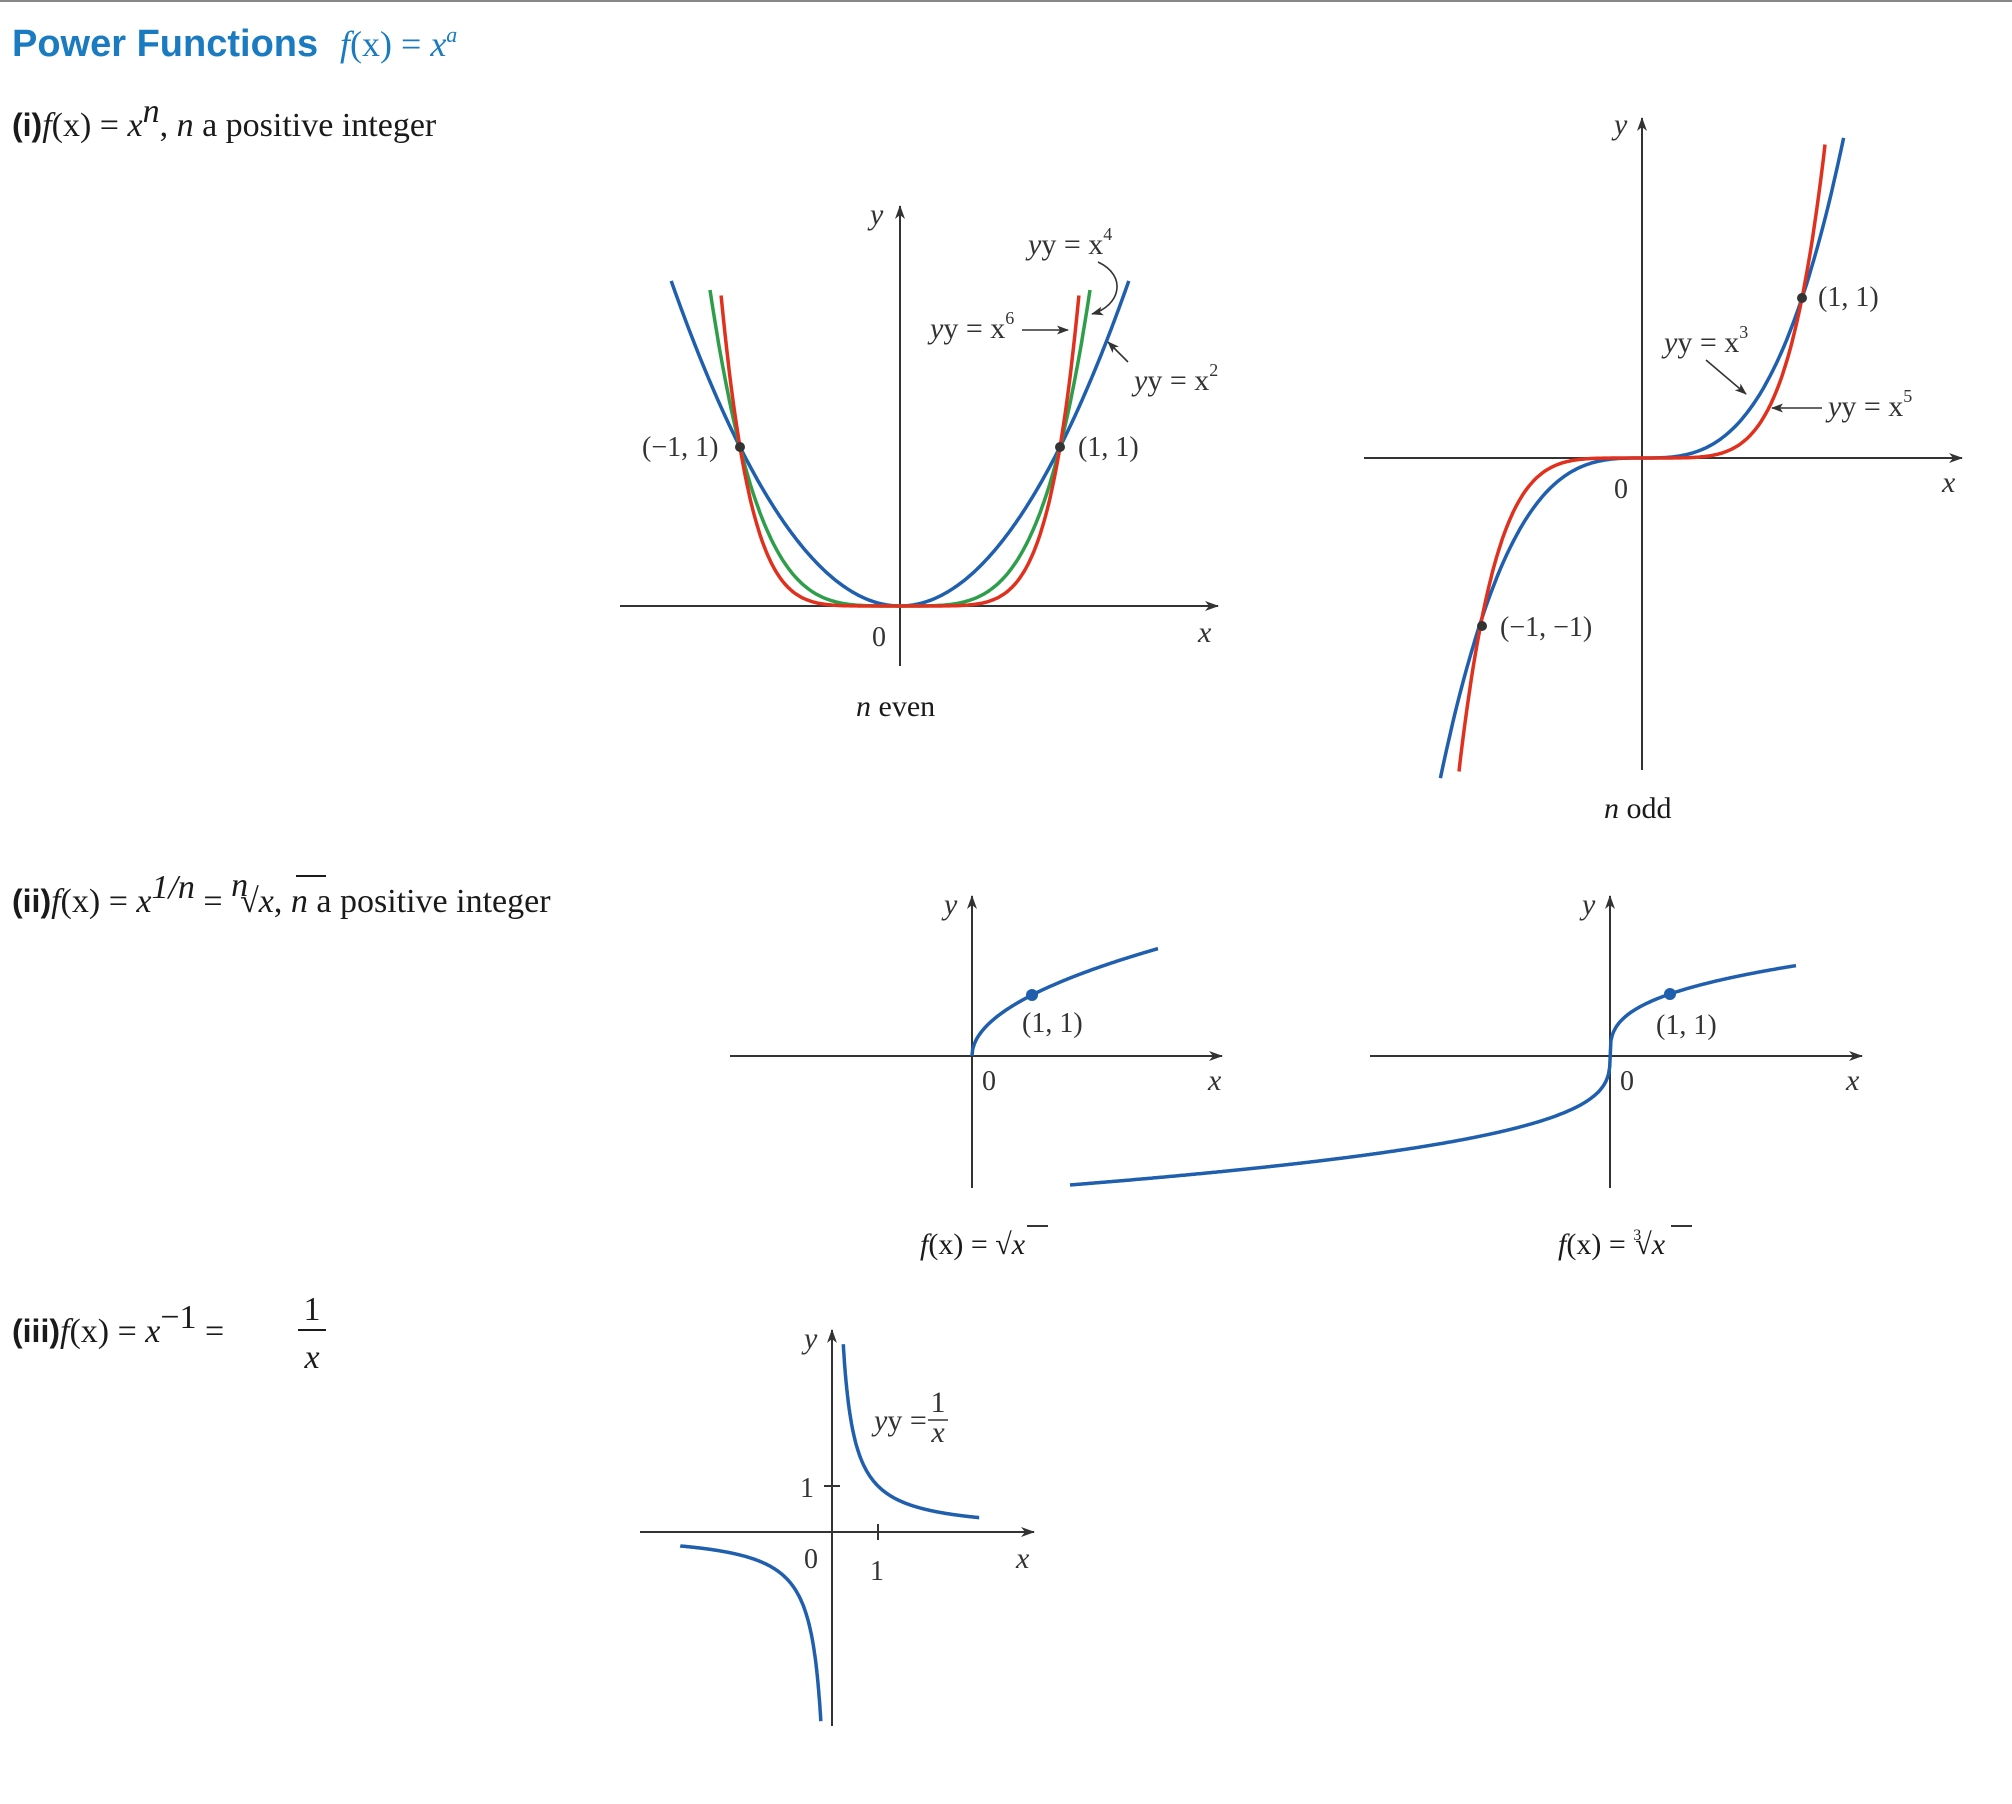  What do you see at coordinates (118, 1324) in the screenshot?
I see `section-iii-heading: (iii)f(x) = x−1 =` at bounding box center [118, 1324].